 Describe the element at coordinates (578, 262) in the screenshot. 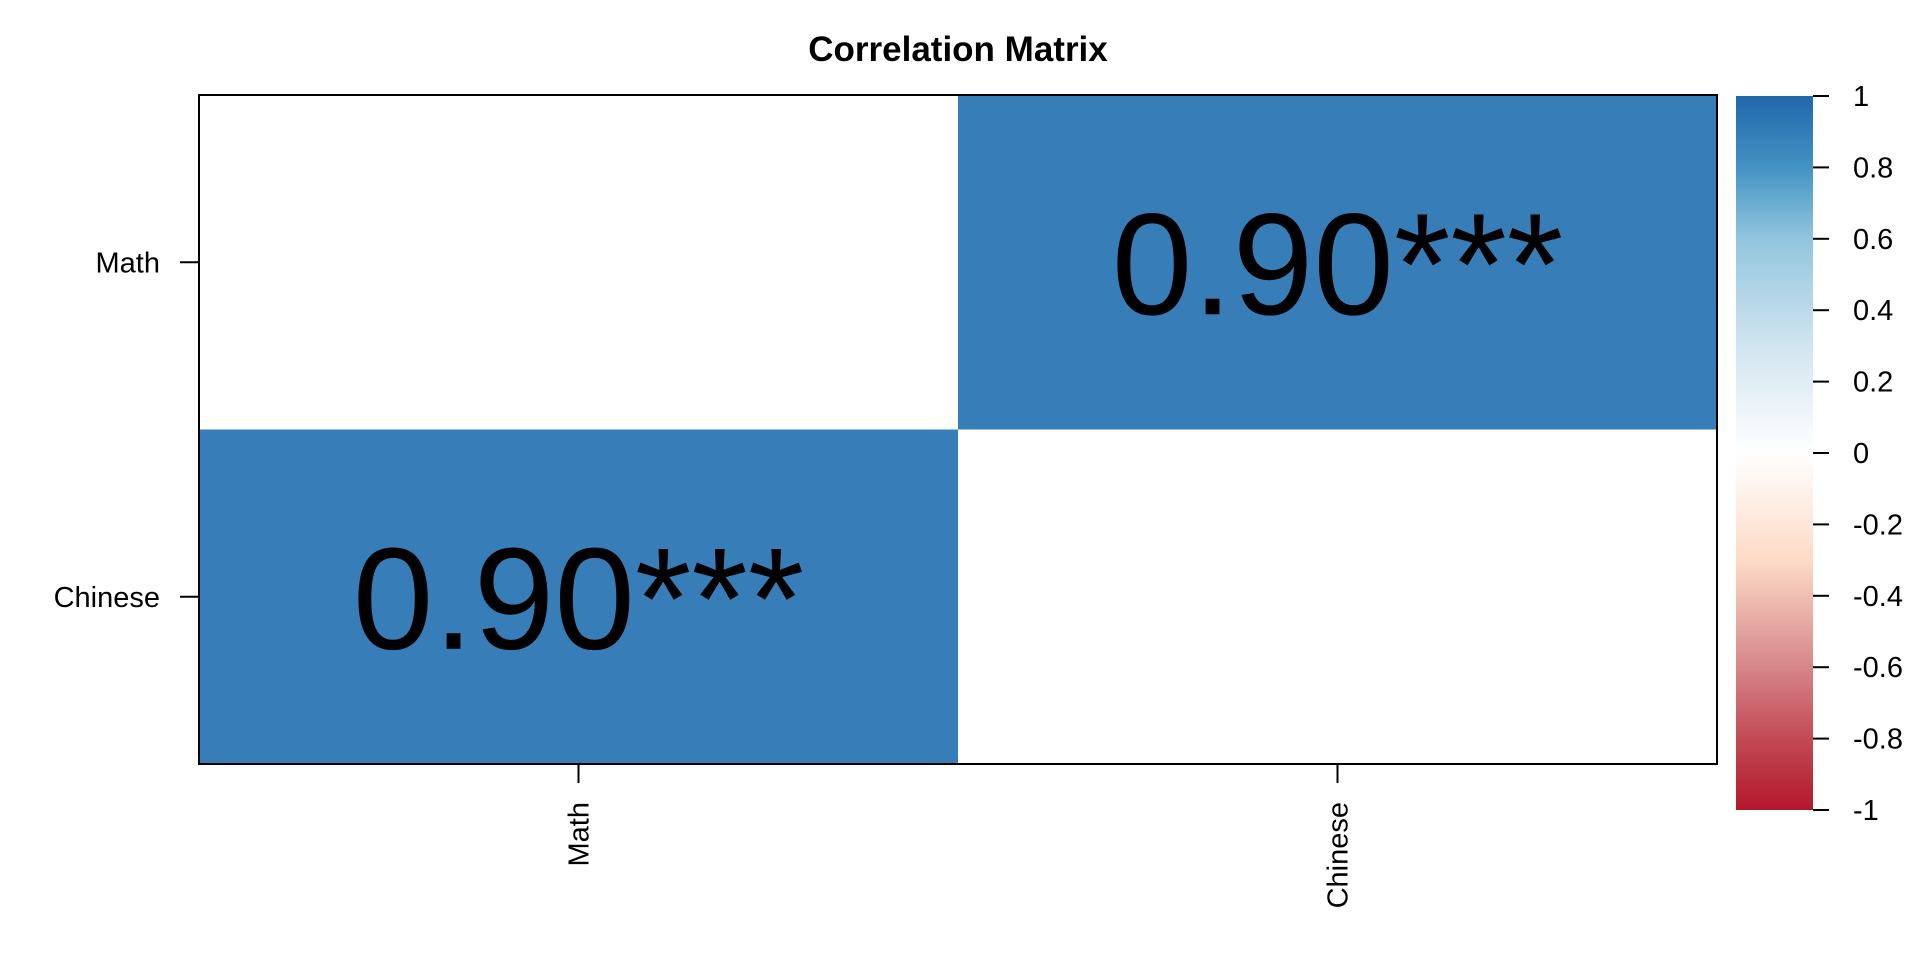

I see `heatmap-cell-math-math` at that location.